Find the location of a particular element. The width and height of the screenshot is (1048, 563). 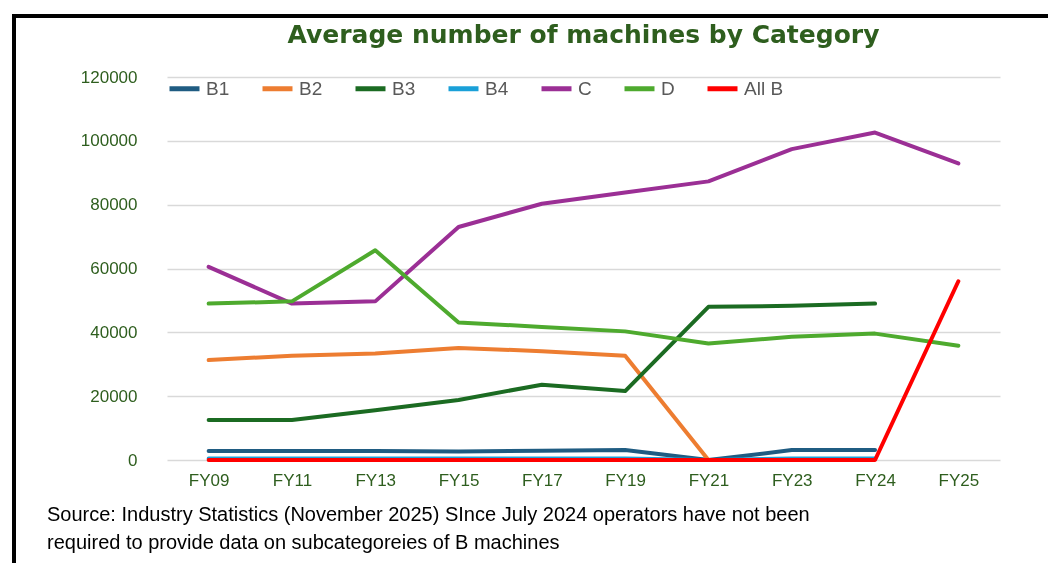

x-tick-label: FY24 is located at coordinates (875, 480).